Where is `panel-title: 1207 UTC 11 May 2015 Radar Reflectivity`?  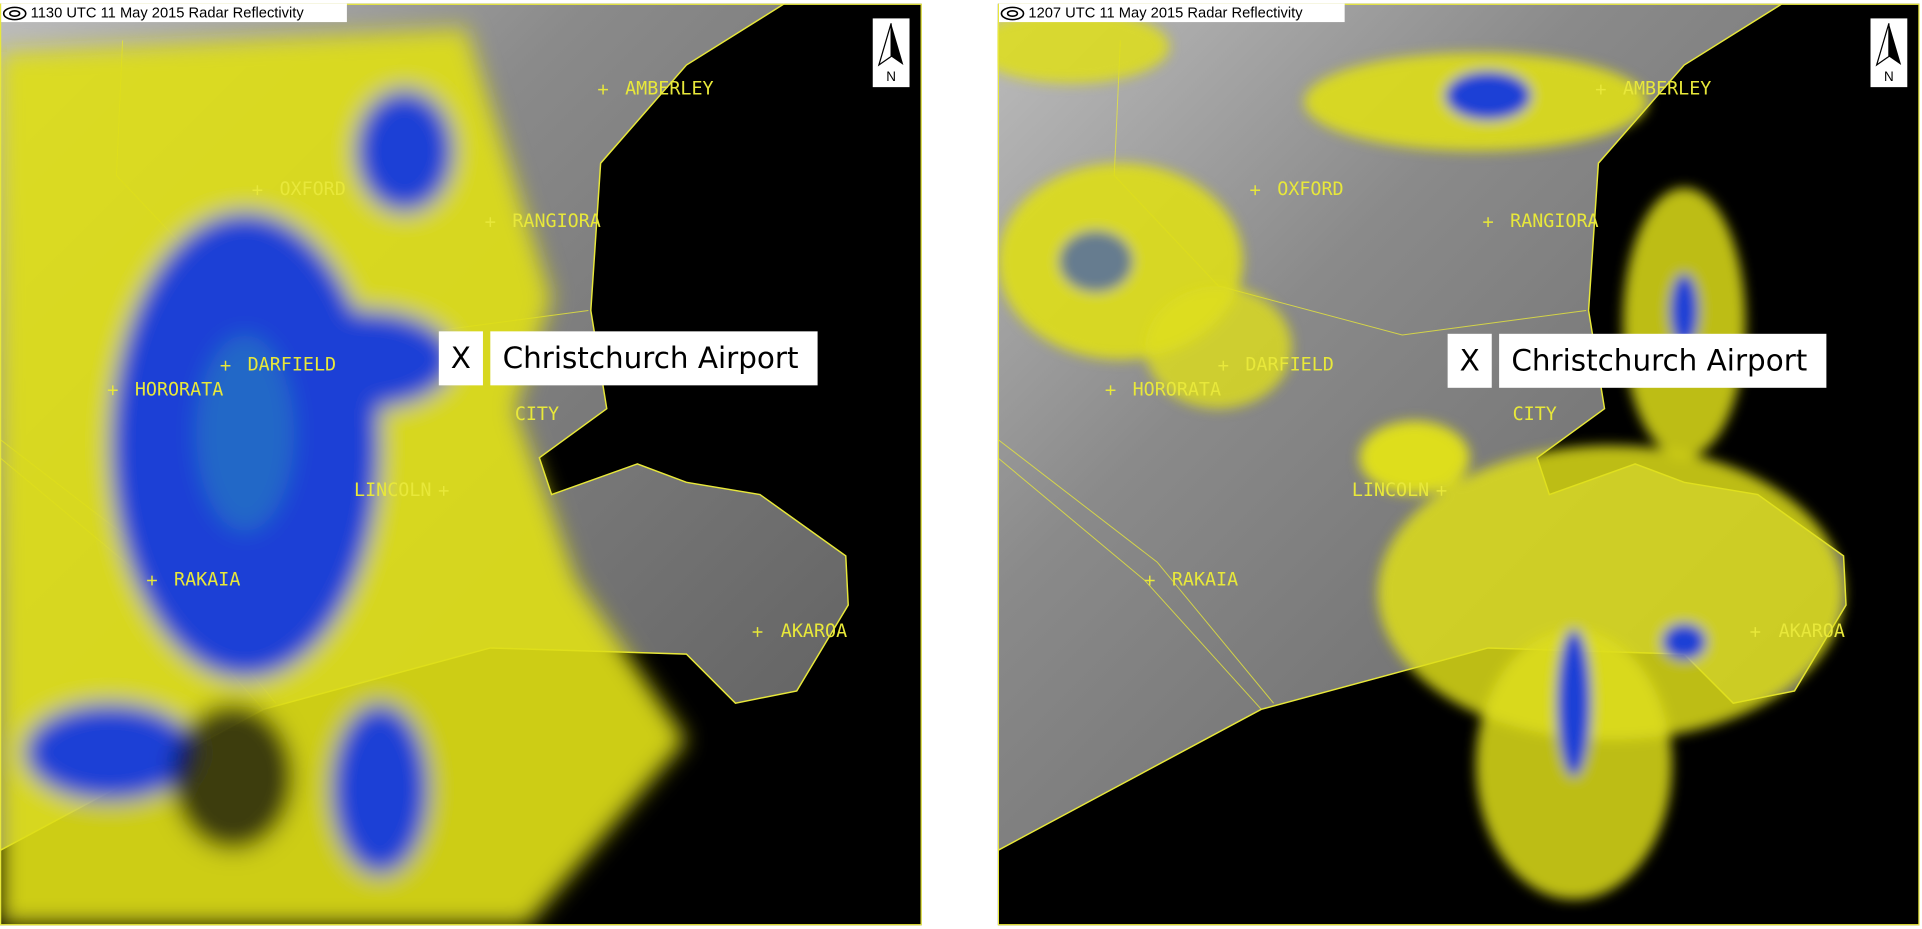
panel-title: 1207 UTC 11 May 2015 Radar Reflectivity is located at coordinates (1165, 13).